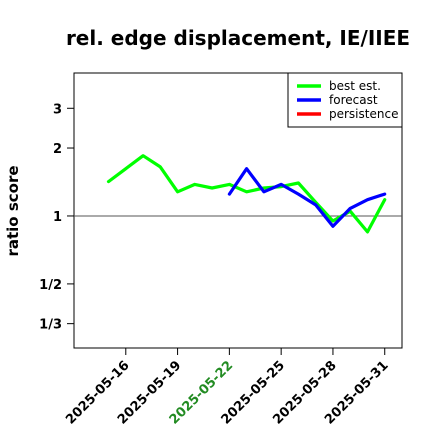 The height and width of the screenshot is (440, 440). I want to click on legend-label-forecast: forecast, so click(353, 100).